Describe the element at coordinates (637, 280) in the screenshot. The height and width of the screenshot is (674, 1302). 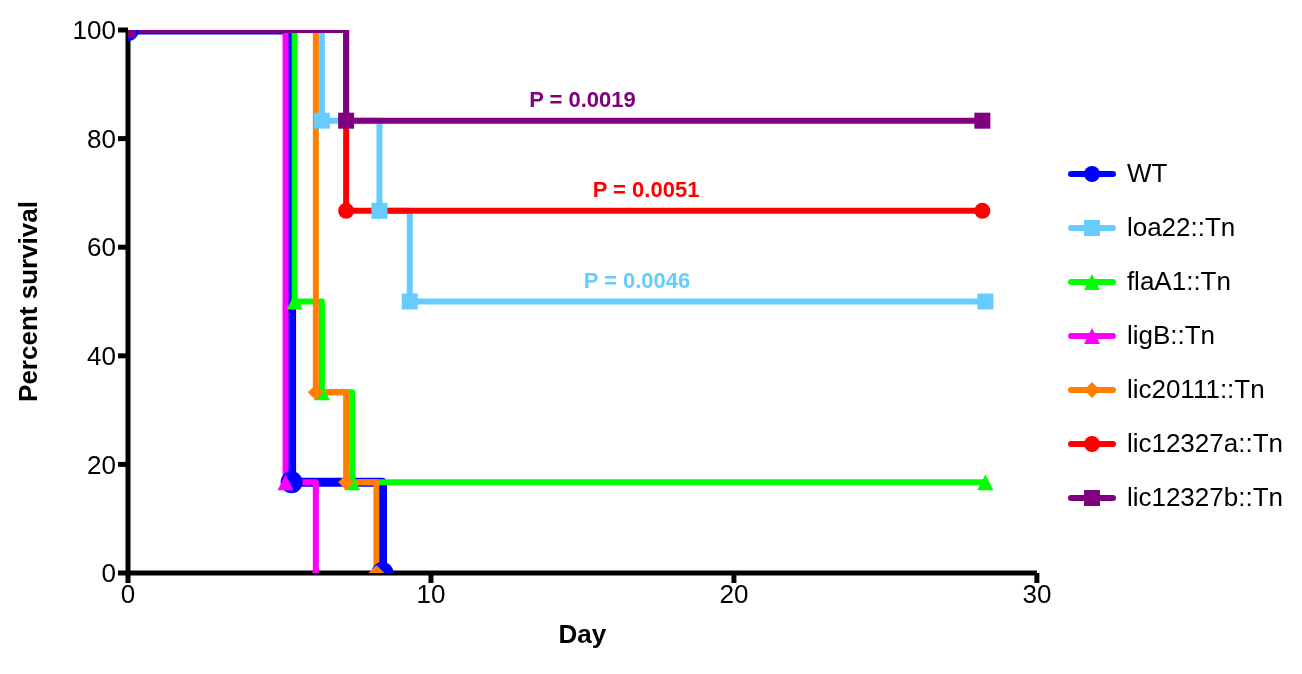
I see `annotation: P = 0.0046` at that location.